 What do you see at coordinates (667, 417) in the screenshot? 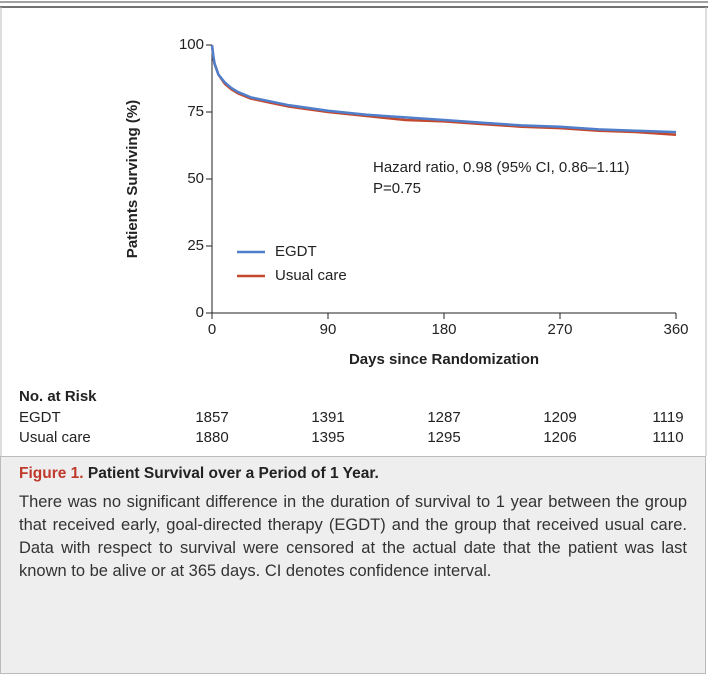
I see `risk-count: 1119` at bounding box center [667, 417].